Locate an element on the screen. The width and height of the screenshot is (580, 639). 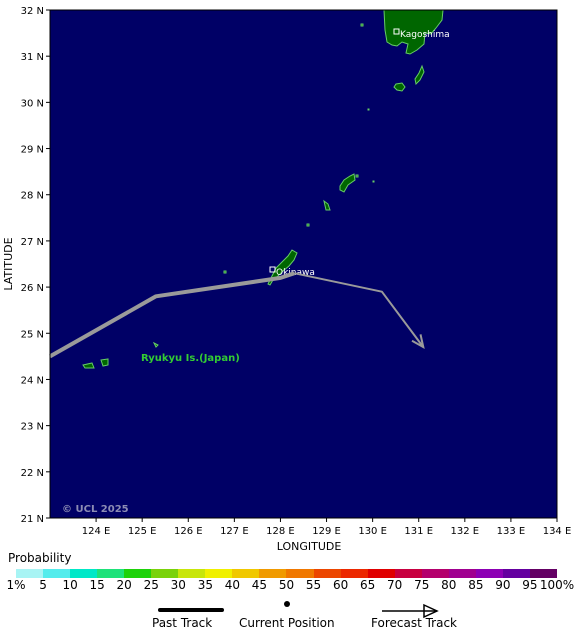
y-tick-label: 29 N is located at coordinates (32, 150).